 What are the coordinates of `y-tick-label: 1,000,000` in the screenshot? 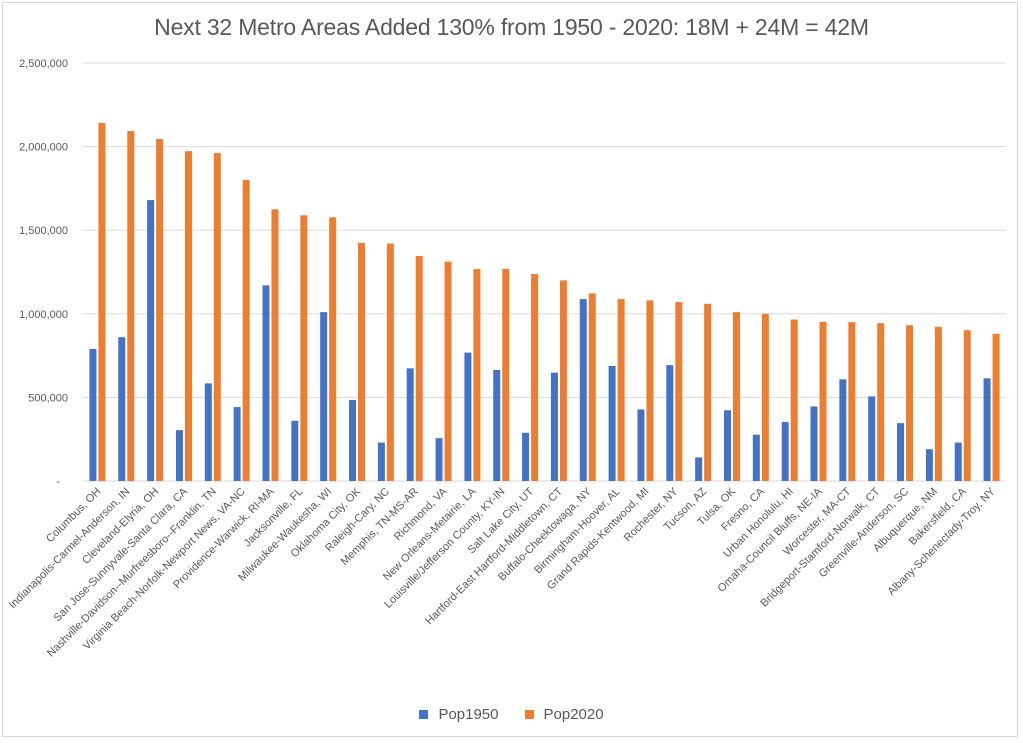 It's located at (43, 315).